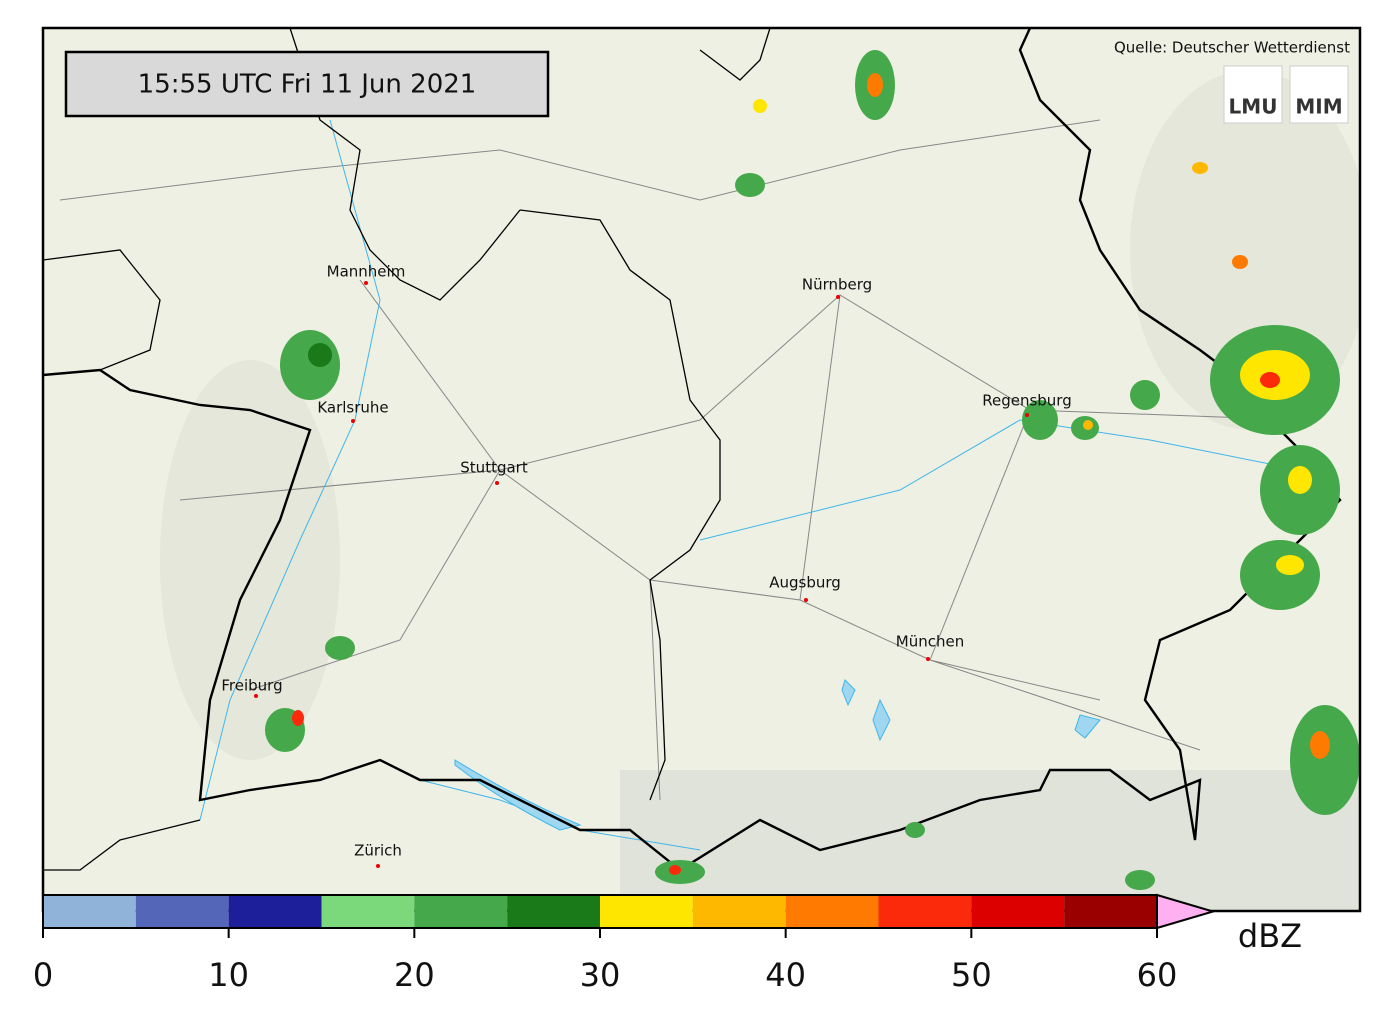  What do you see at coordinates (1253, 107) in the screenshot?
I see `logo: LMU` at bounding box center [1253, 107].